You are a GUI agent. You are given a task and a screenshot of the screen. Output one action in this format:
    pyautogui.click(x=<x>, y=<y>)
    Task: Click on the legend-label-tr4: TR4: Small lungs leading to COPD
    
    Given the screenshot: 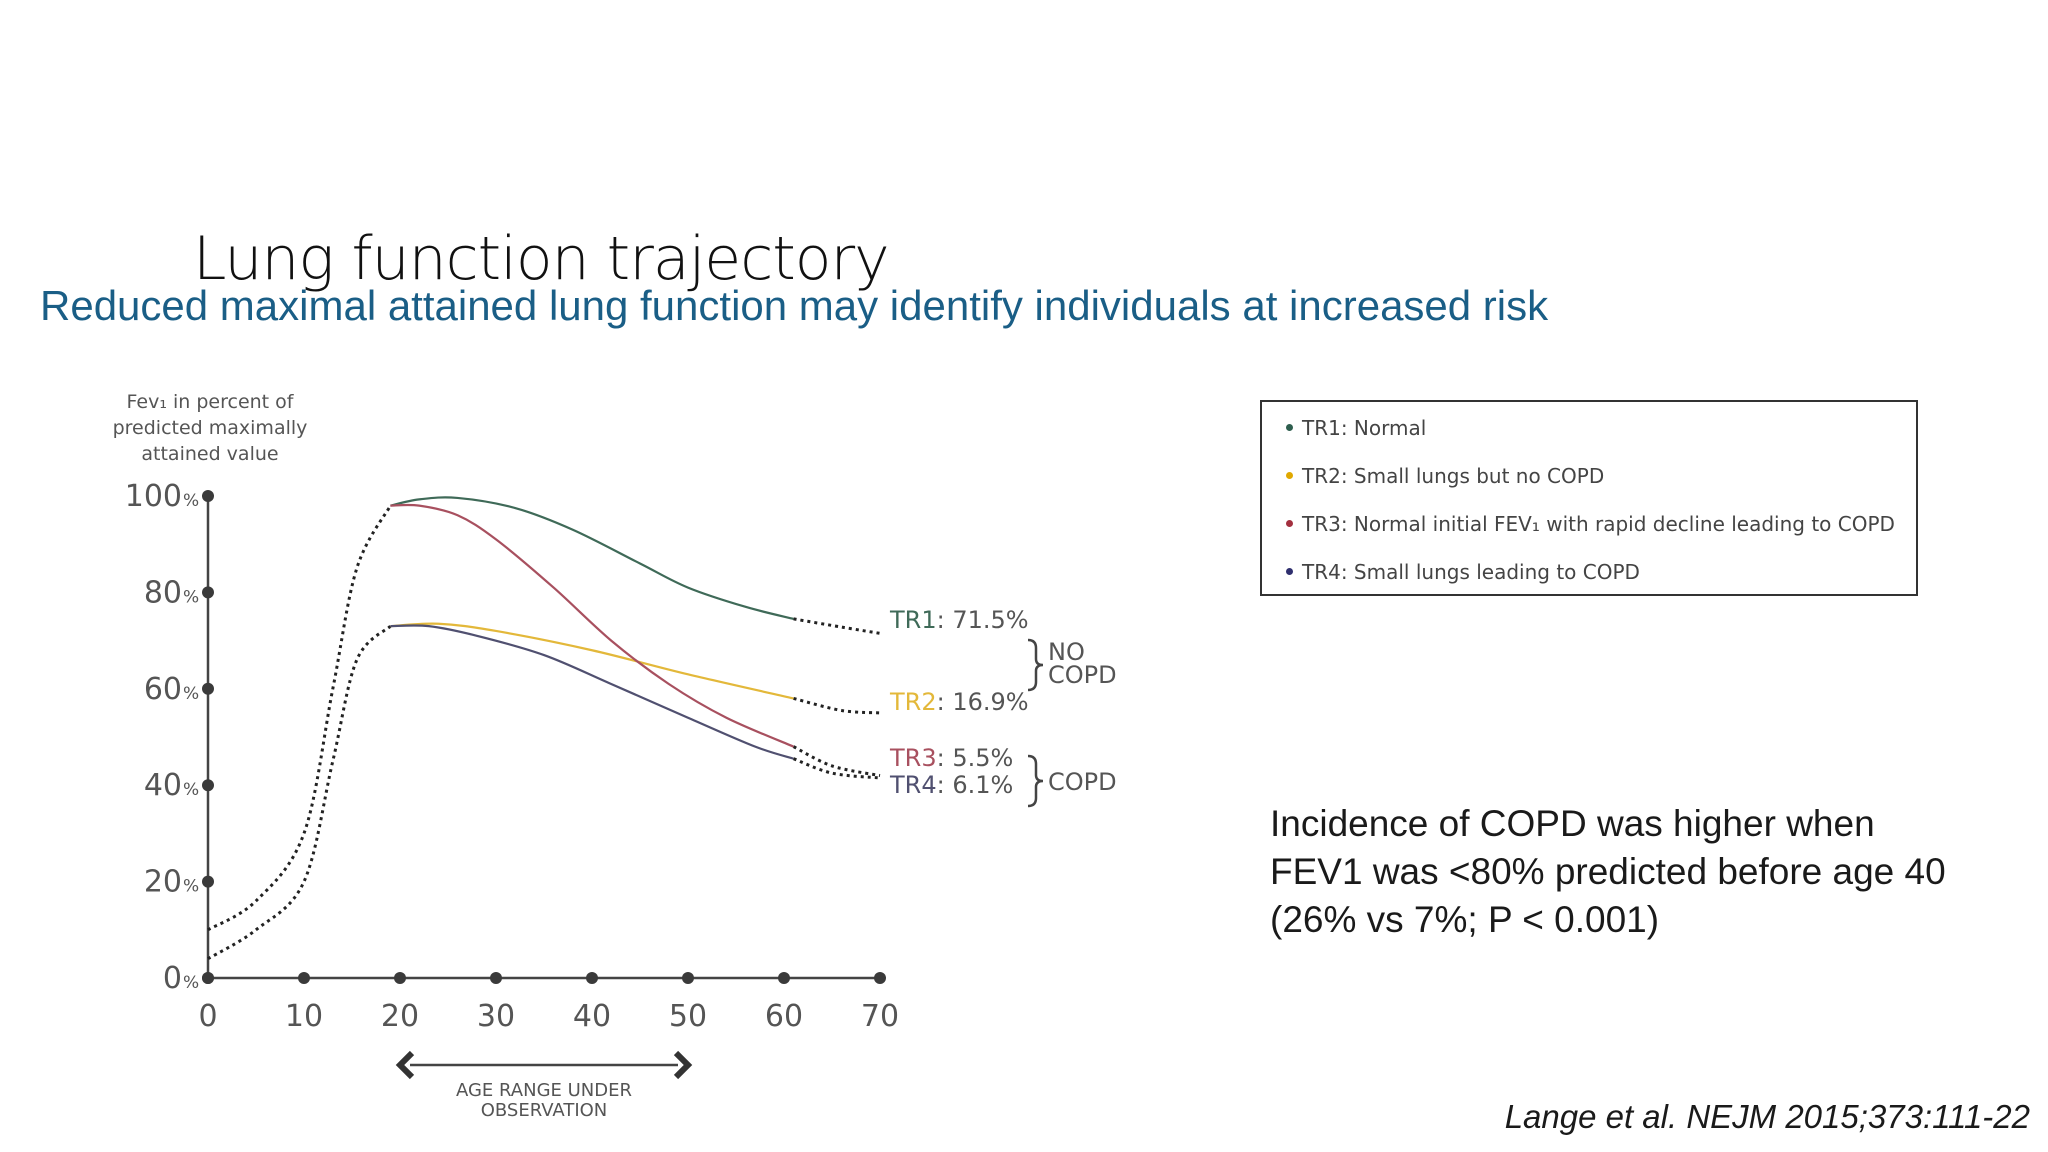 What is the action you would take?
    pyautogui.click(x=1471, y=572)
    